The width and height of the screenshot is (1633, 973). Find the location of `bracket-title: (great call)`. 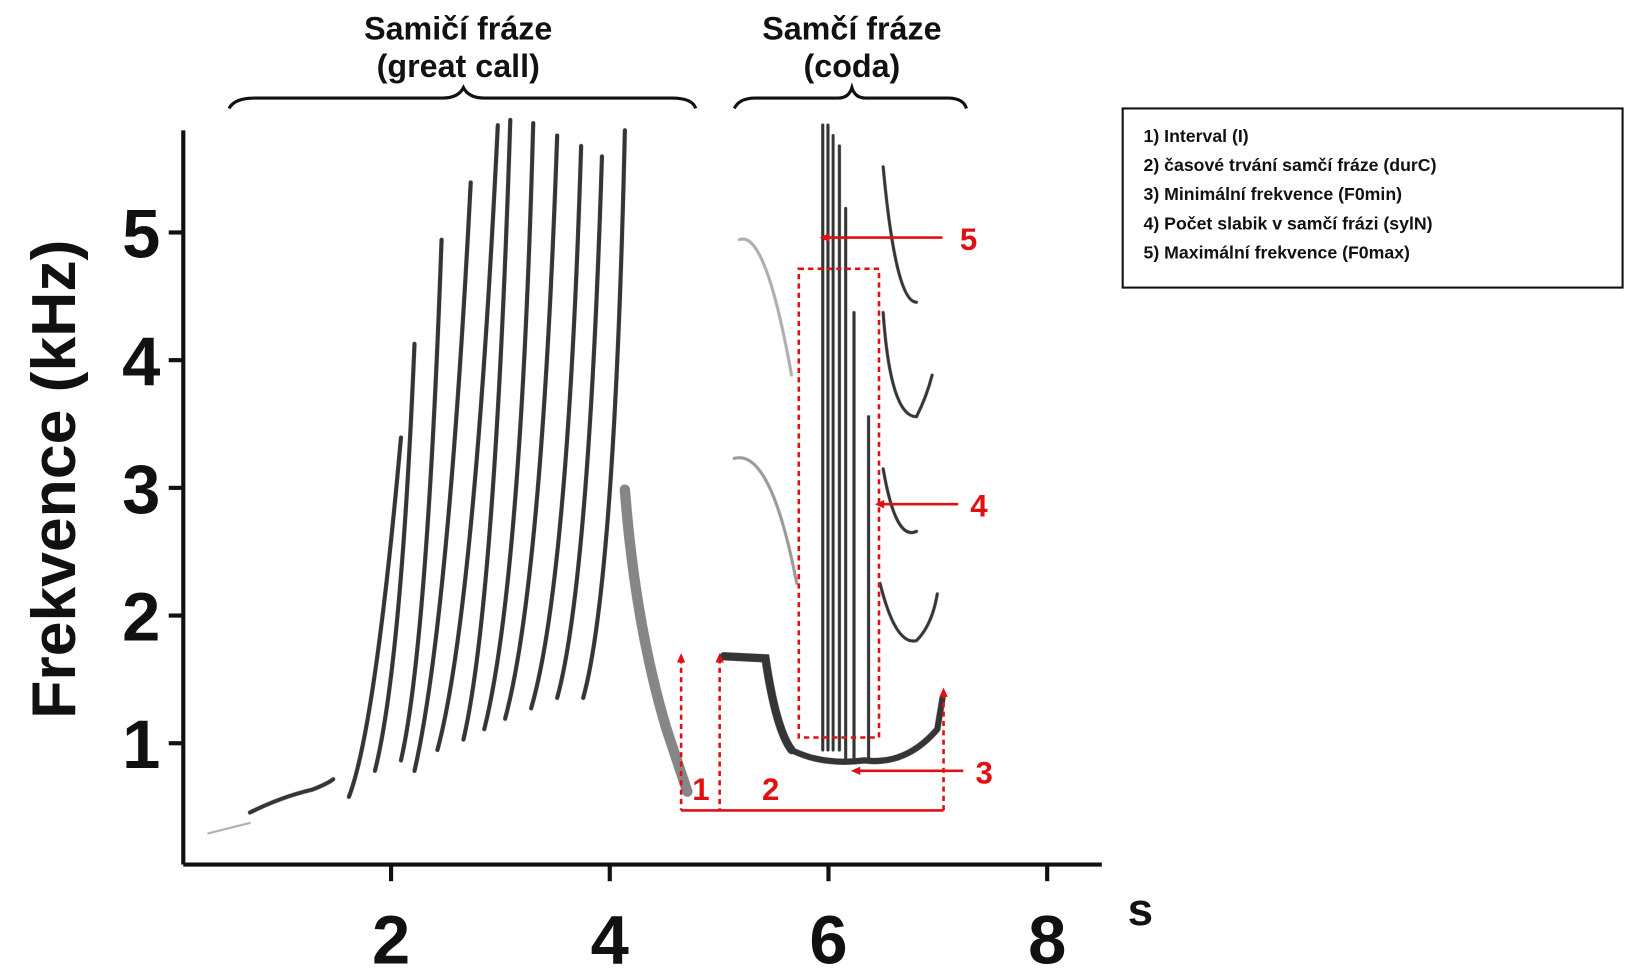

bracket-title: (great call) is located at coordinates (458, 66).